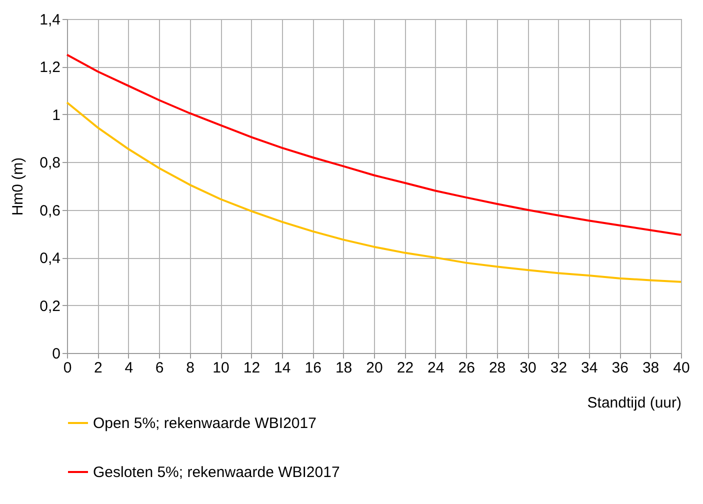  I want to click on x-tick-label: 16, so click(313, 368).